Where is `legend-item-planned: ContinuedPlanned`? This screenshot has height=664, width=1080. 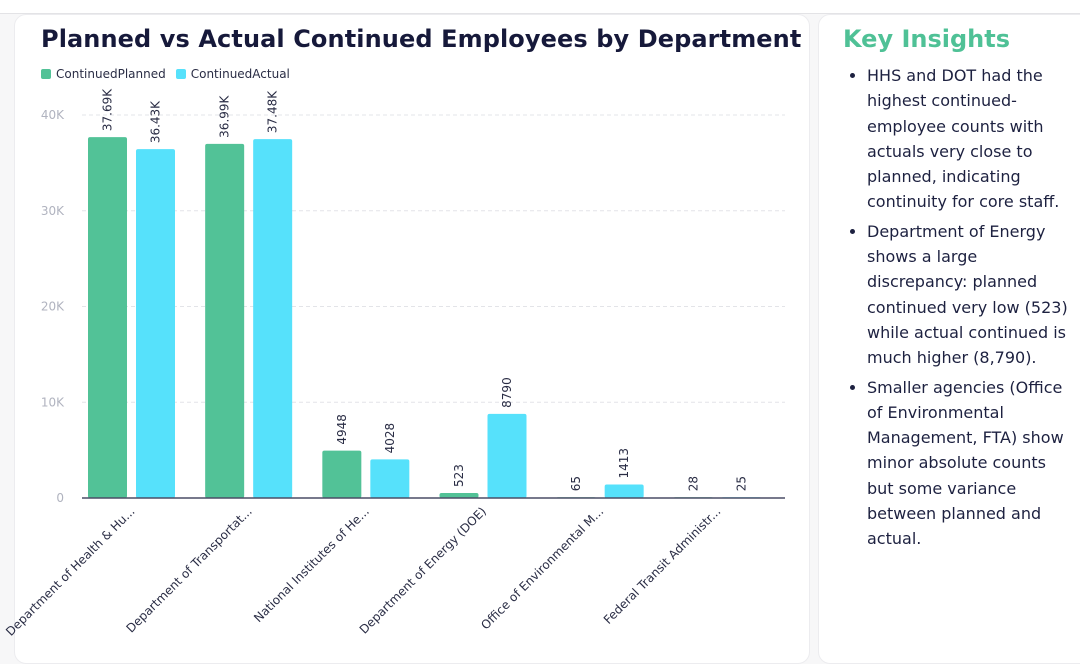
legend-item-planned: ContinuedPlanned is located at coordinates (103, 74).